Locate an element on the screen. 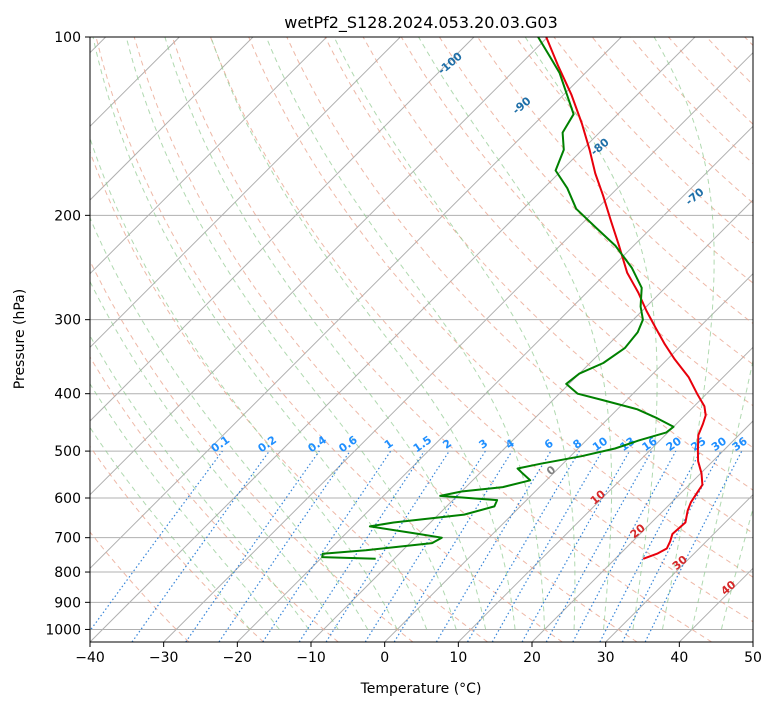 Image resolution: width=775 pixels, height=708 pixels. x-tick-label: −10 is located at coordinates (311, 658).